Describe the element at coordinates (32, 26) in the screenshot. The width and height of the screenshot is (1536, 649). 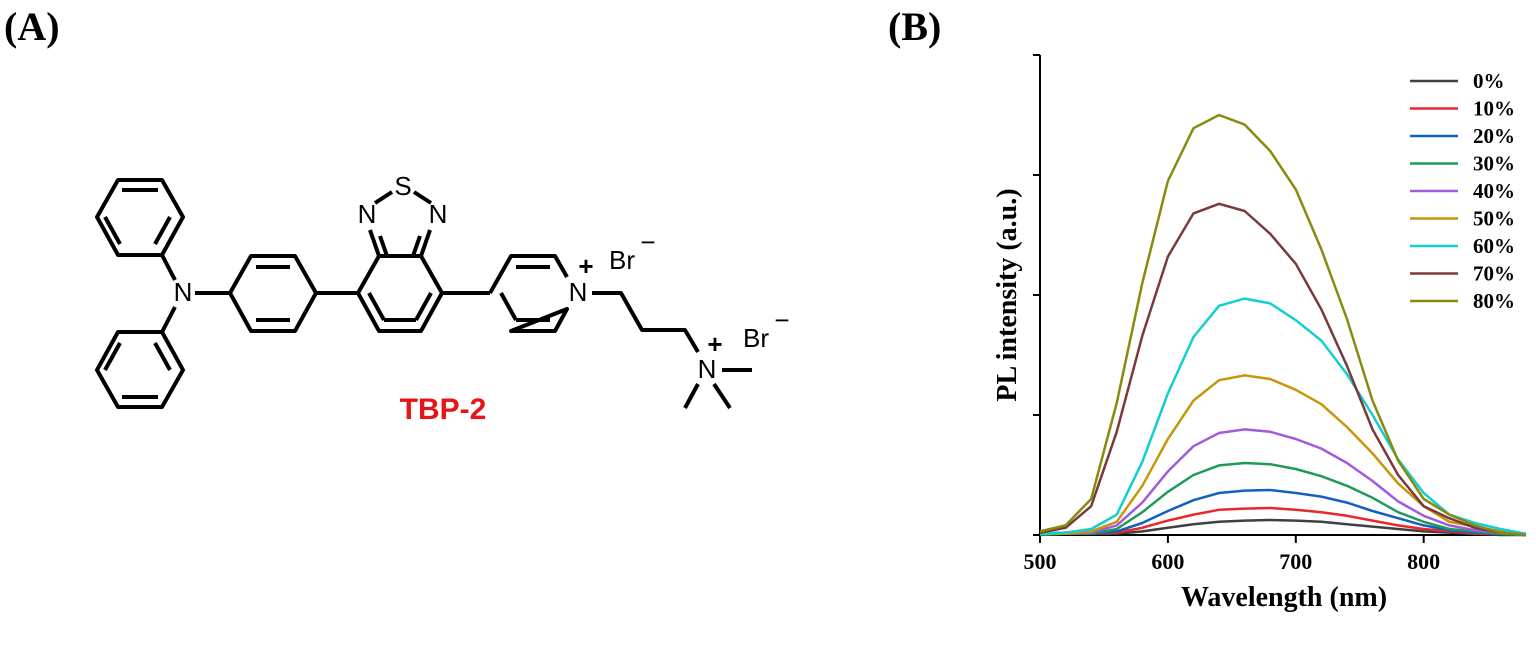
I see `panel-label: (A)` at that location.